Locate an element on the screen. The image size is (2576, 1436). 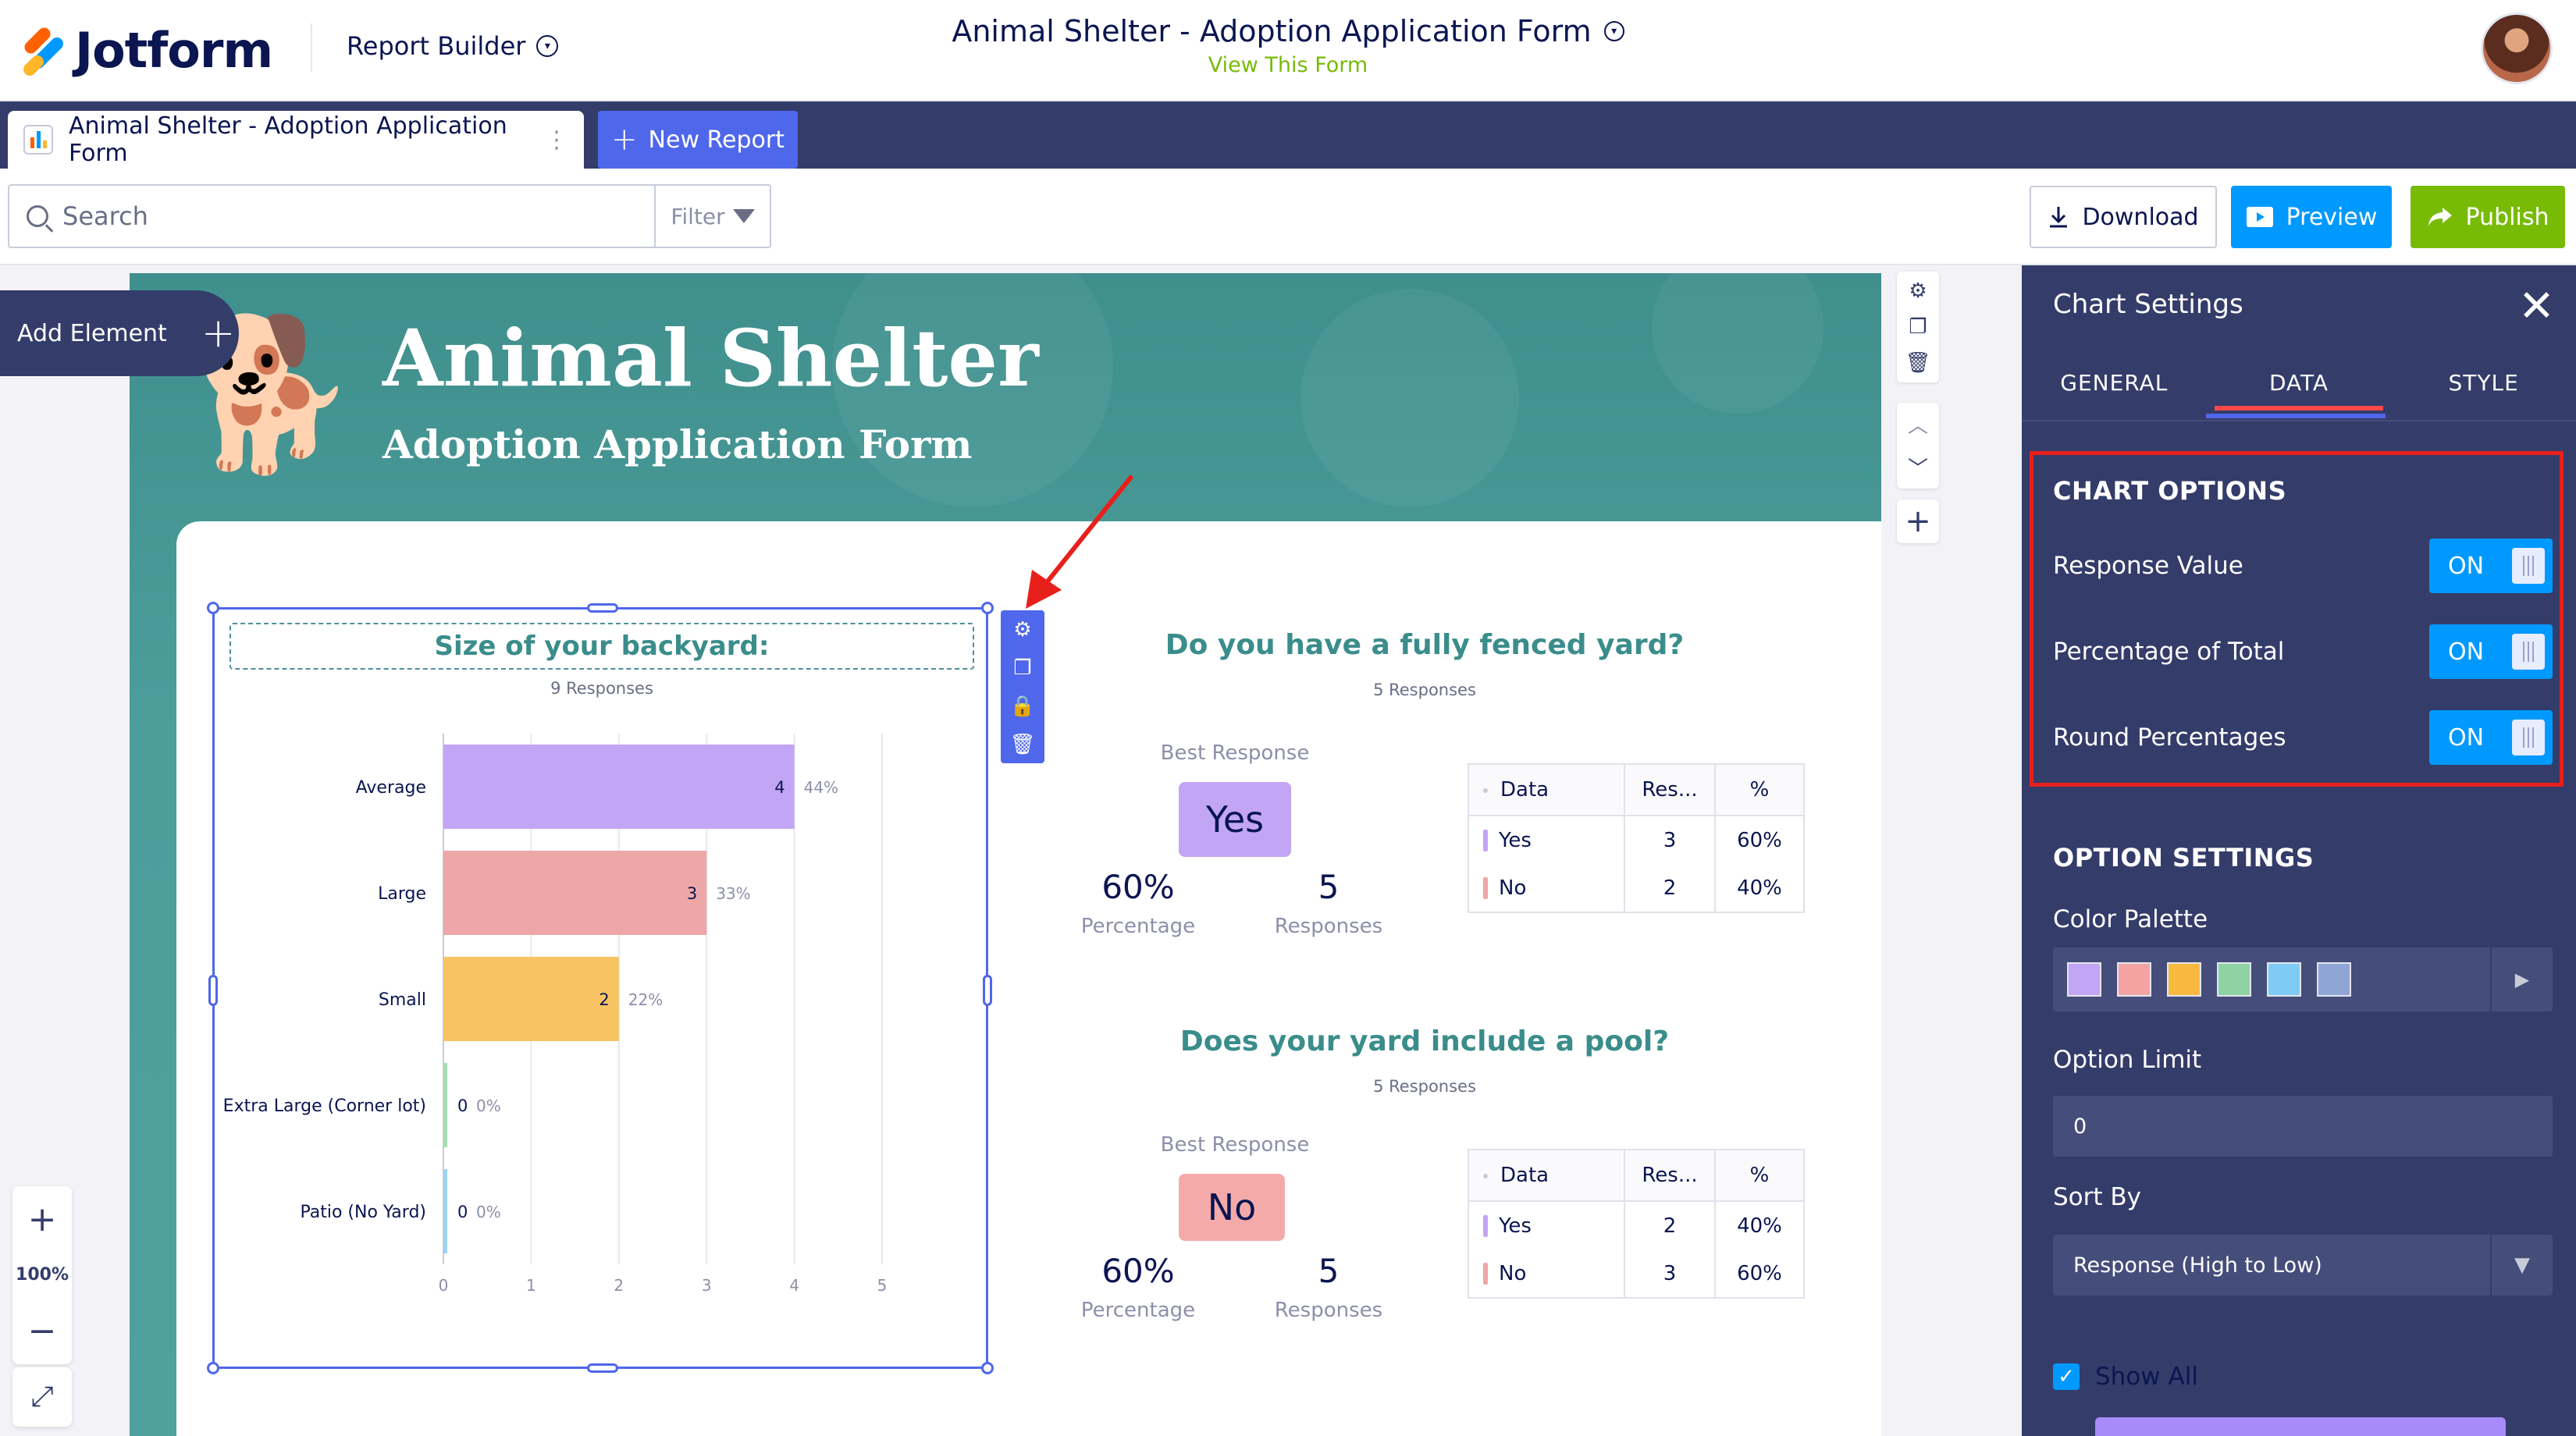
value-label: 2 is located at coordinates (604, 1000).